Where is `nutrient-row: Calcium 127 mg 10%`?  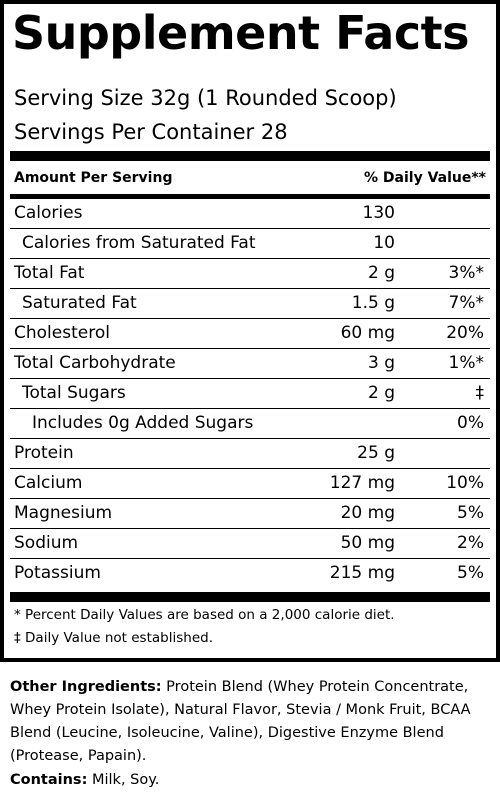
nutrient-row: Calcium 127 mg 10% is located at coordinates (250, 484).